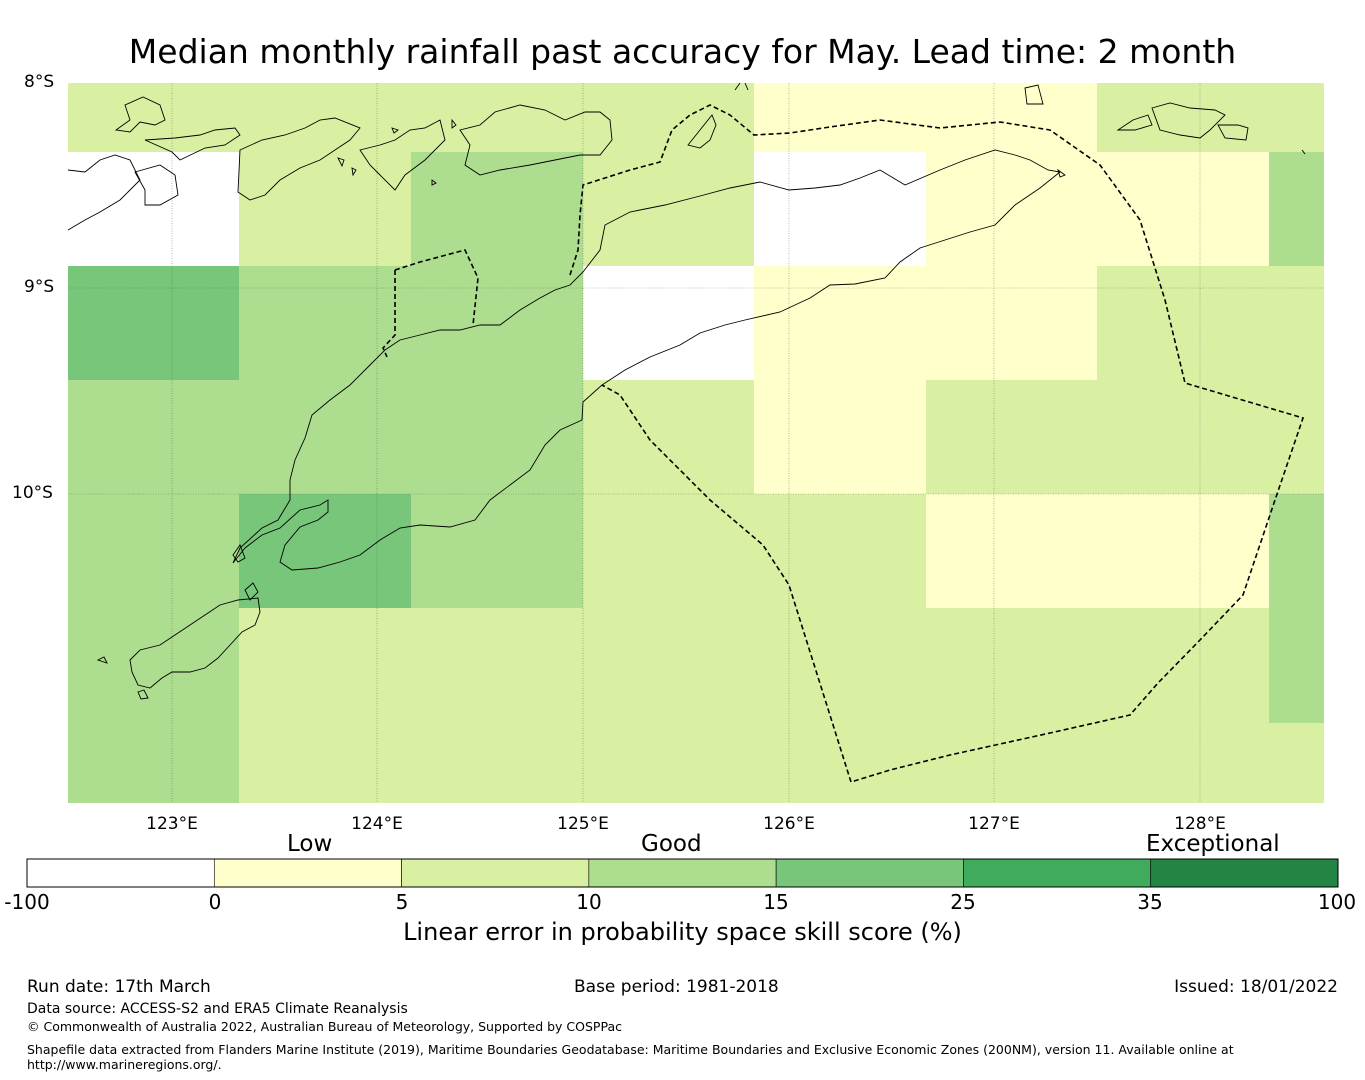 The width and height of the screenshot is (1365, 1080). I want to click on category-exceptional: Exceptional, so click(1213, 844).